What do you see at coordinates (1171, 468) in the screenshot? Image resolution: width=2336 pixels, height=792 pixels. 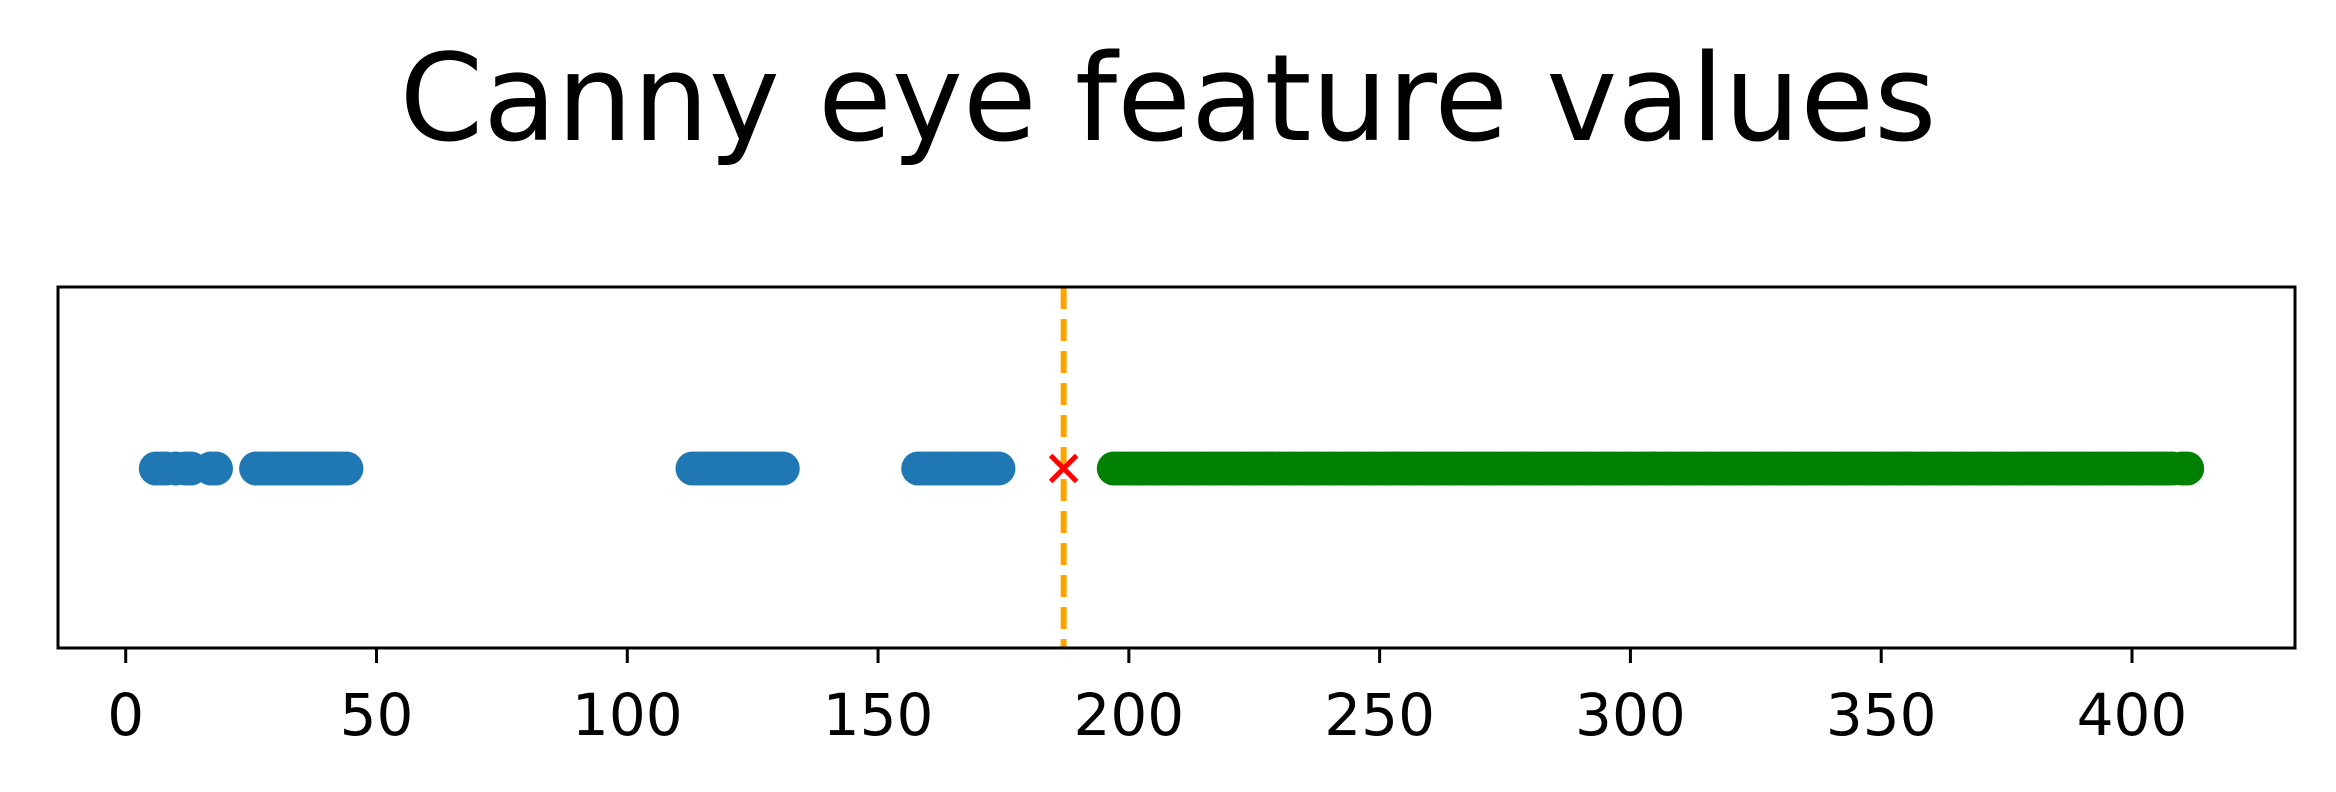 I see `points-layer` at bounding box center [1171, 468].